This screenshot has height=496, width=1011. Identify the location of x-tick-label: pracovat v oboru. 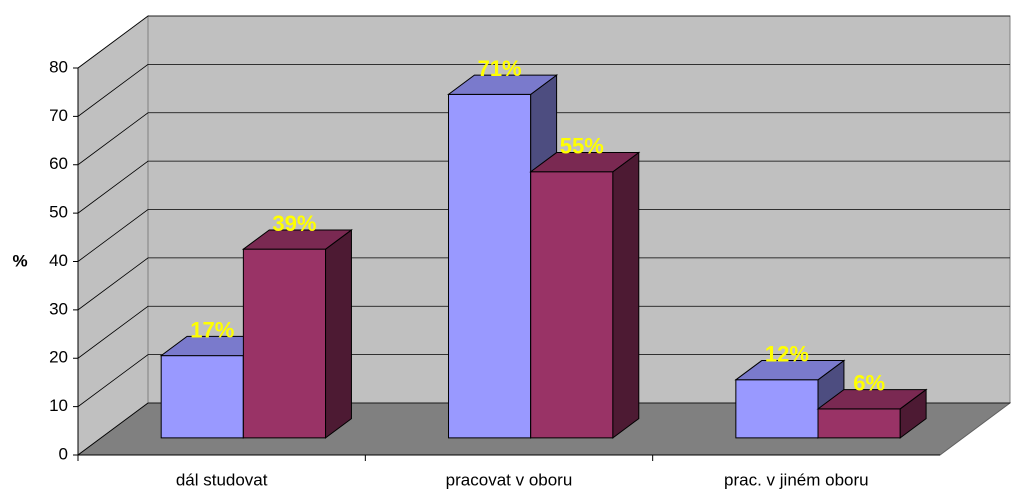
(509, 479).